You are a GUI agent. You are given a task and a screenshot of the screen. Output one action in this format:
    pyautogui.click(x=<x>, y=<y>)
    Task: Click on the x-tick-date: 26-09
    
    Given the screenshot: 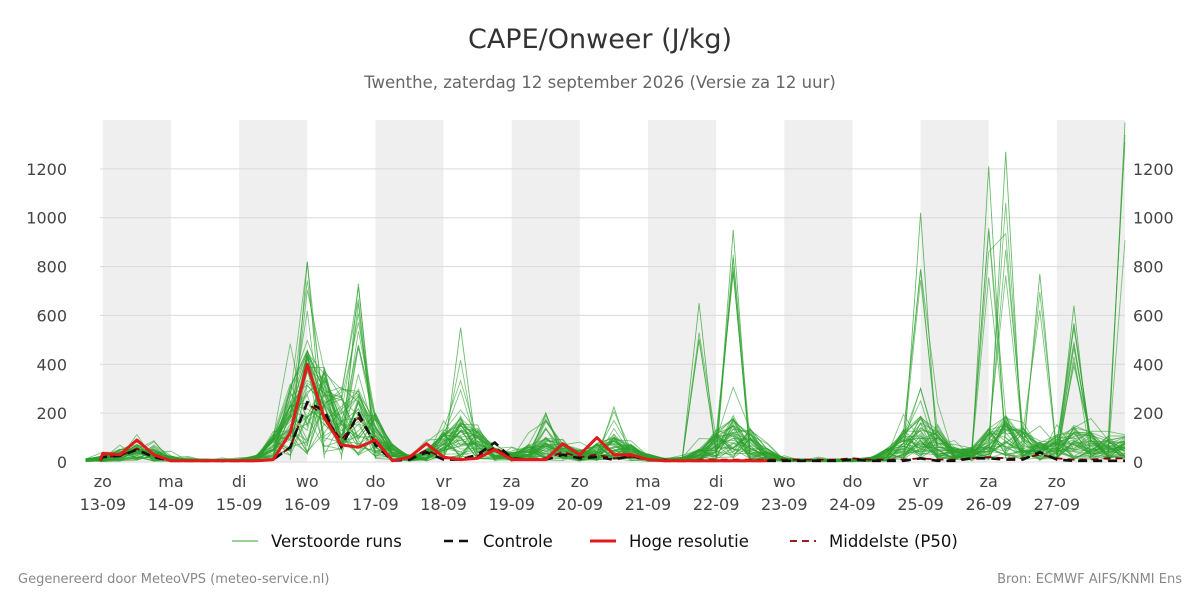 What is the action you would take?
    pyautogui.click(x=988, y=504)
    